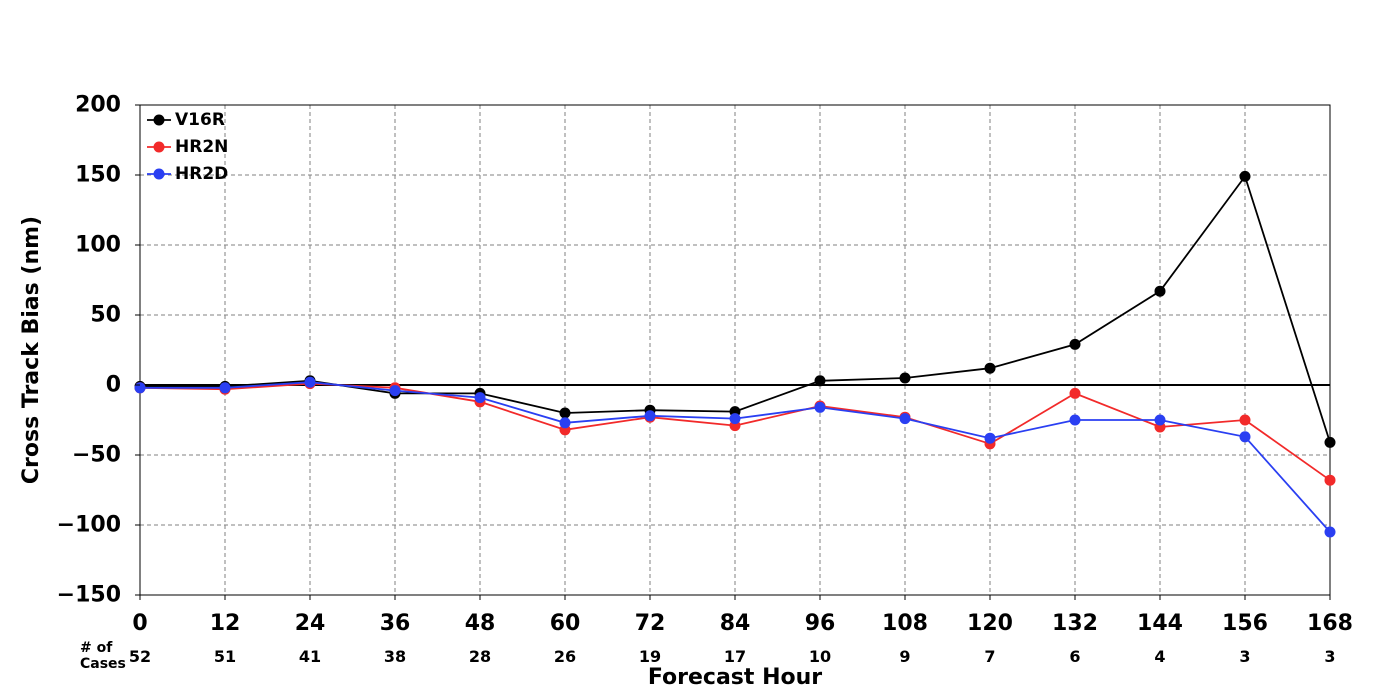 This screenshot has height=700, width=1400. What do you see at coordinates (140, 656) in the screenshot?
I see `case-count: 52` at bounding box center [140, 656].